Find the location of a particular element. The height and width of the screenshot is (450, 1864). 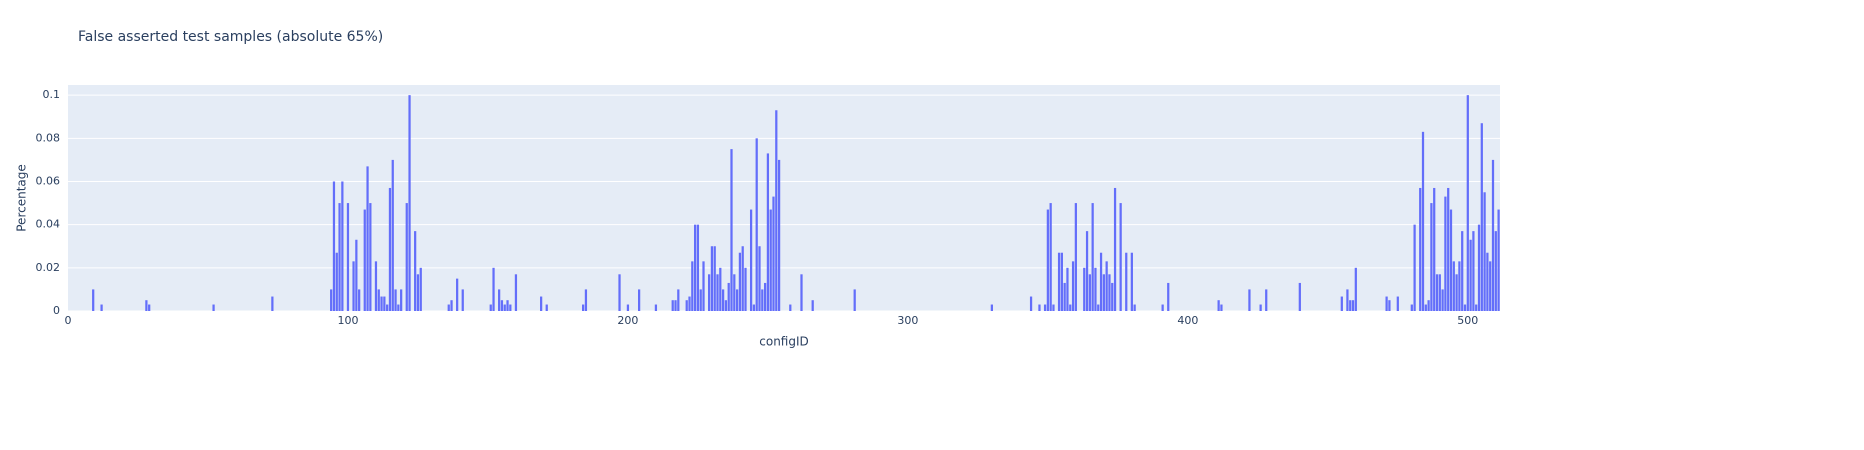

x-tick-label: 400 is located at coordinates (1187, 320).